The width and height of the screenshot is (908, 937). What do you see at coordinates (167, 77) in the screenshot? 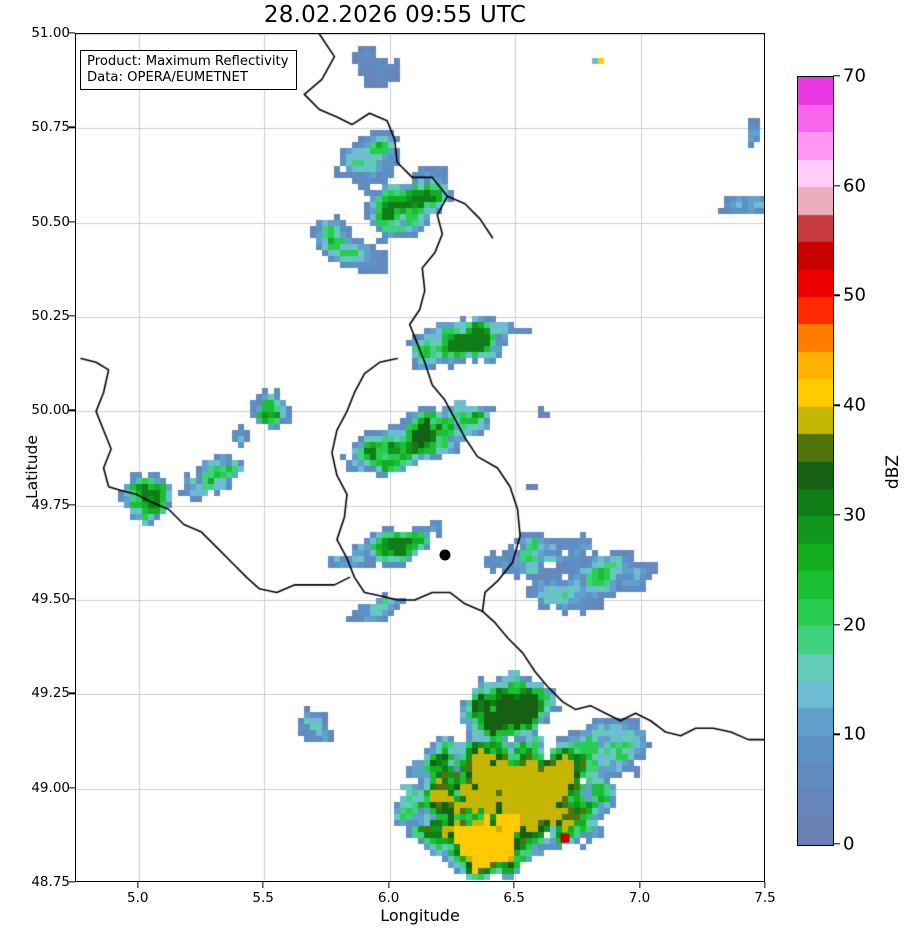
I see `info-data-line: Data: OPERA/EUMETNET` at bounding box center [167, 77].